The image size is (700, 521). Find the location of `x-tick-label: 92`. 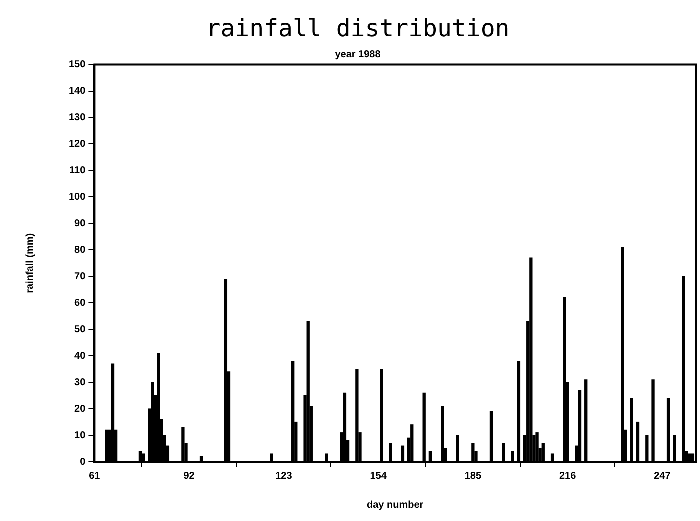

x-tick-label: 92 is located at coordinates (190, 476).